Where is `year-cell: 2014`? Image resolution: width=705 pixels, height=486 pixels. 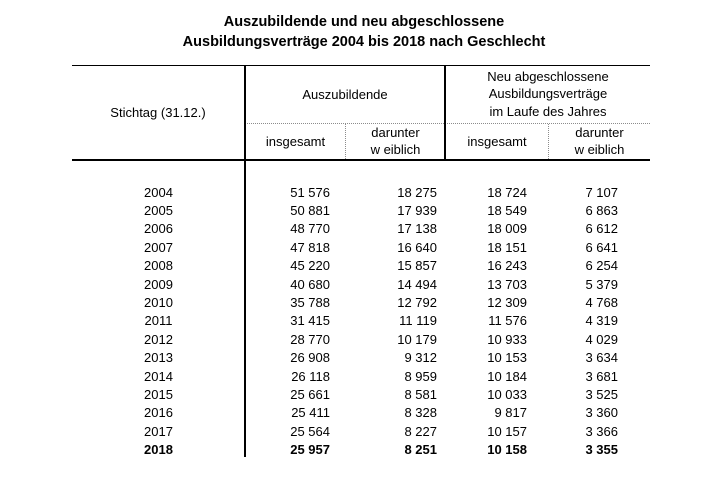
year-cell: 2014 is located at coordinates (158, 376).